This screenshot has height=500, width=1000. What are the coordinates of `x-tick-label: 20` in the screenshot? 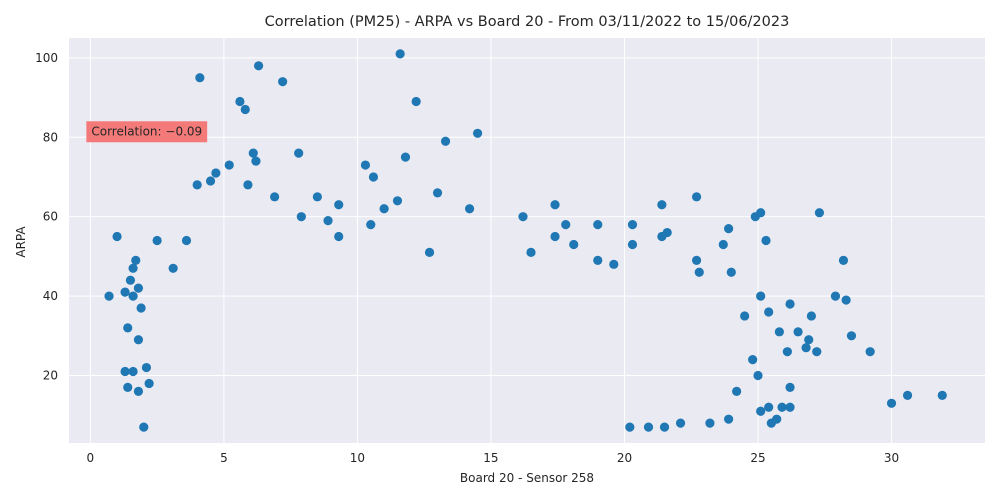 It's located at (624, 458).